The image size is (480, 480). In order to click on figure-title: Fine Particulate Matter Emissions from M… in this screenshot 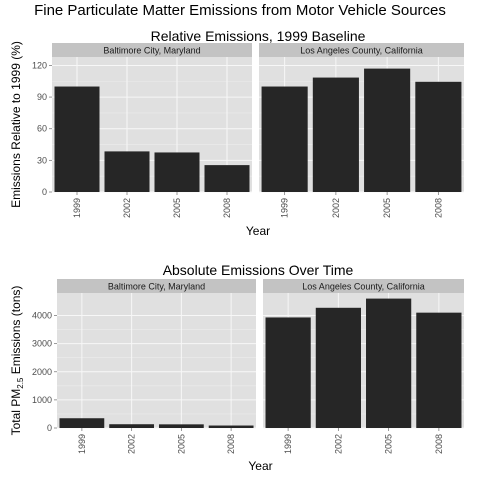, I will do `click(240, 10)`.